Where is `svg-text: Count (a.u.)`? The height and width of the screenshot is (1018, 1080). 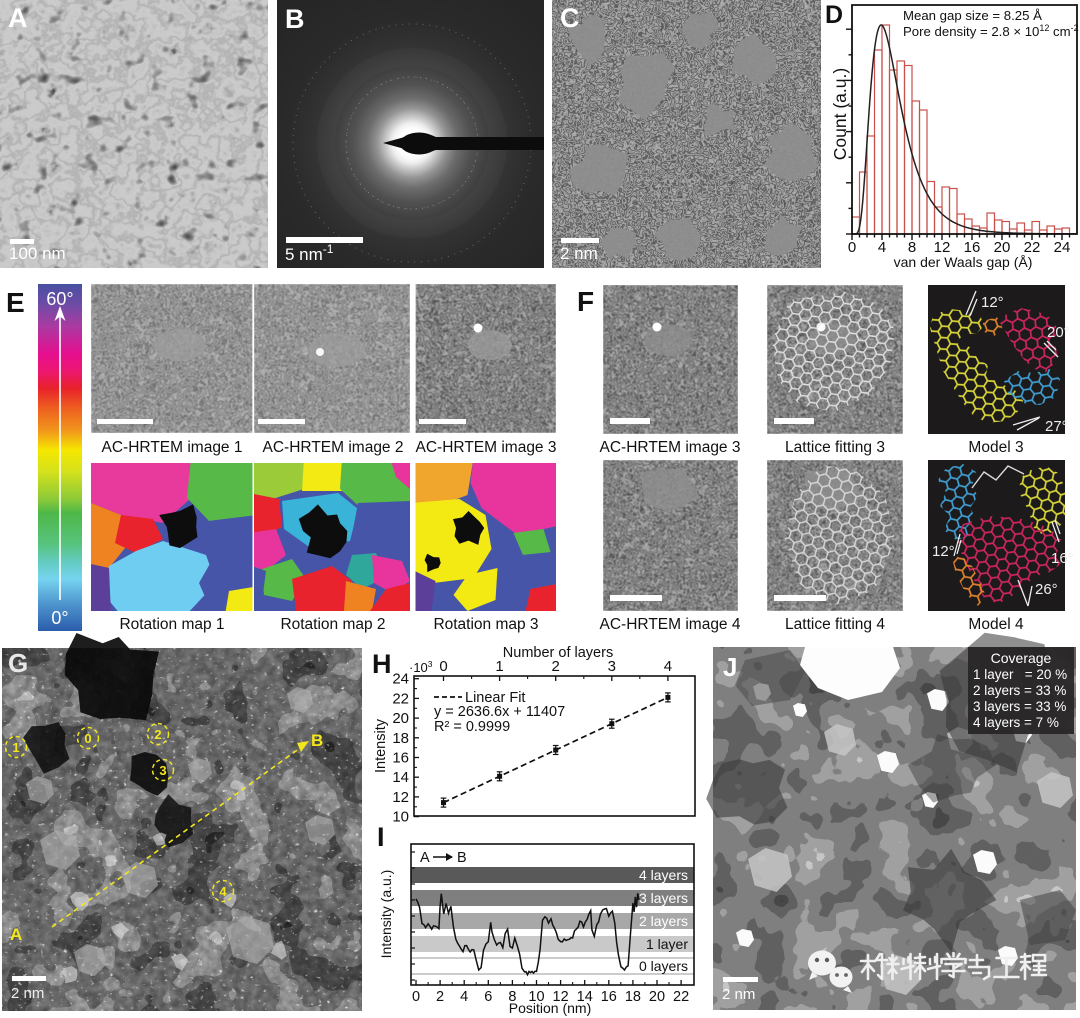
svg-text: Count (a.u.) is located at coordinates (840, 114).